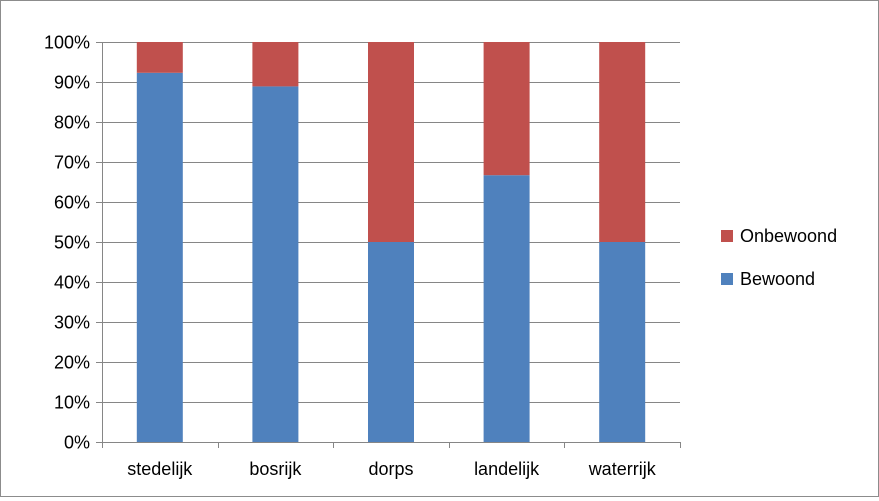 The width and height of the screenshot is (879, 501). What do you see at coordinates (777, 279) in the screenshot?
I see `legend-label-bewoond: Bewoond` at bounding box center [777, 279].